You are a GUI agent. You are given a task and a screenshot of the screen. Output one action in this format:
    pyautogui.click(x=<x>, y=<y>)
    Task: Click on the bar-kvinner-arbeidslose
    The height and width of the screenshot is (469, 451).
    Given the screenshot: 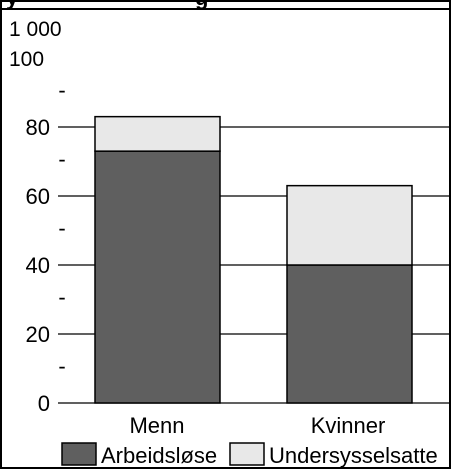 What is the action you would take?
    pyautogui.click(x=349, y=334)
    